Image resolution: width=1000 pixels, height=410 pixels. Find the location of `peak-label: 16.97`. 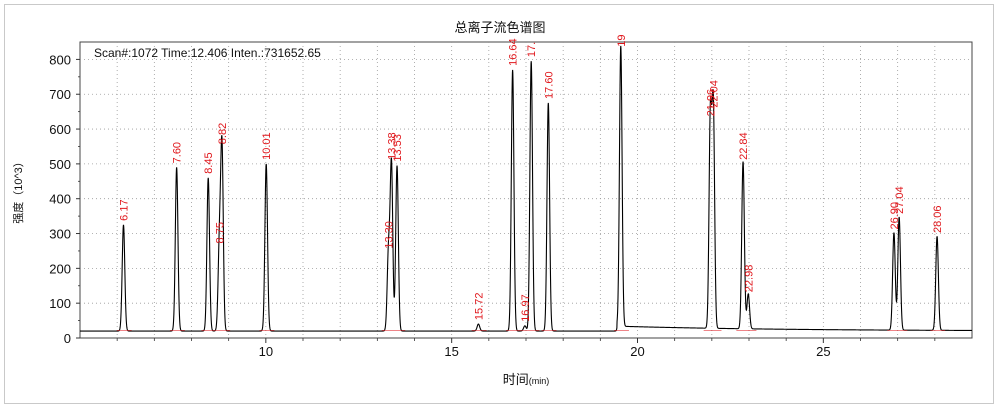

peak-label: 16.97 is located at coordinates (526, 308).